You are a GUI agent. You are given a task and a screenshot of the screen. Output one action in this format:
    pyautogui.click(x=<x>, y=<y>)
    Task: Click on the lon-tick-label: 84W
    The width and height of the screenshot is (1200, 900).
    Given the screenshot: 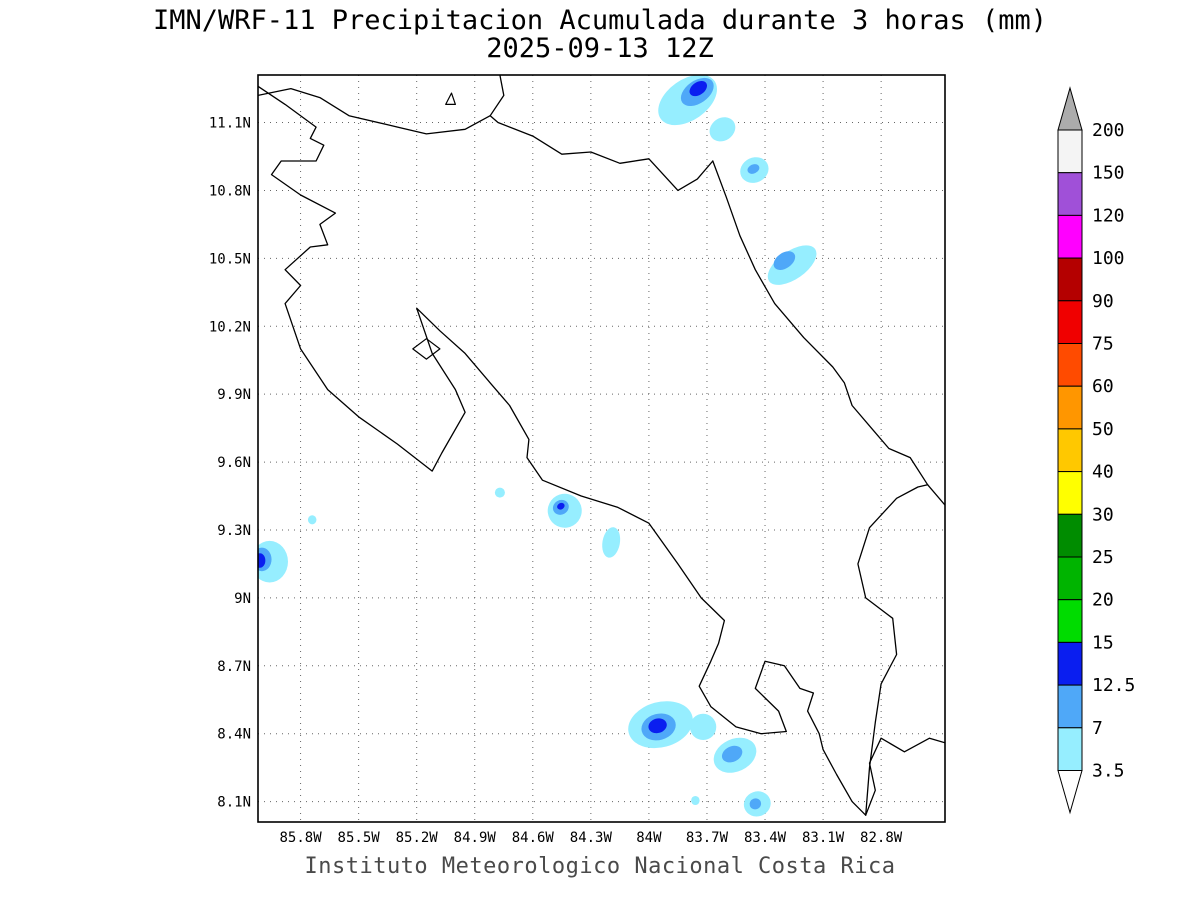 What is the action you would take?
    pyautogui.click(x=649, y=838)
    